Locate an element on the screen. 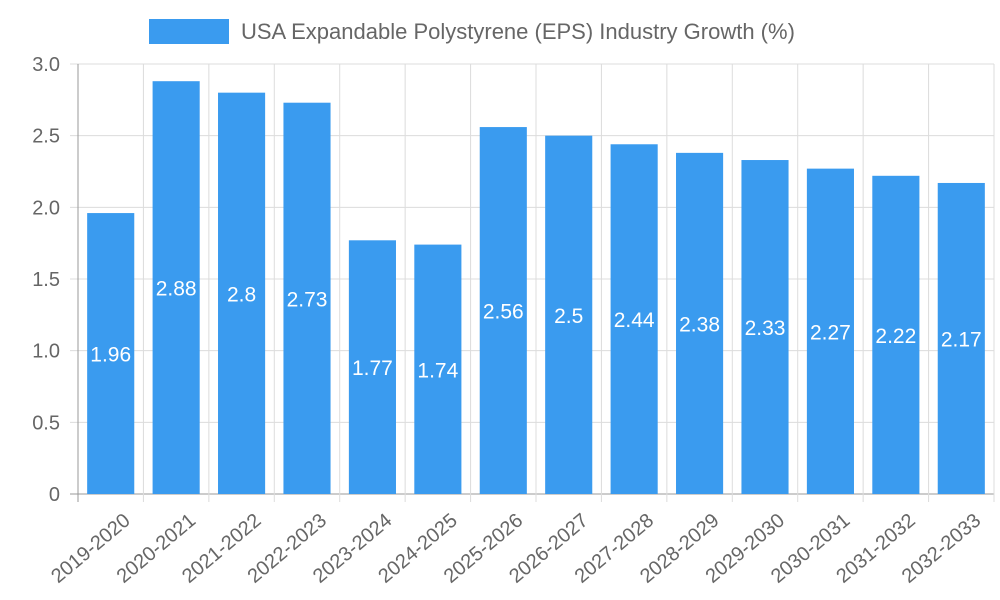  y-tick-label: 0 is located at coordinates (54, 495).